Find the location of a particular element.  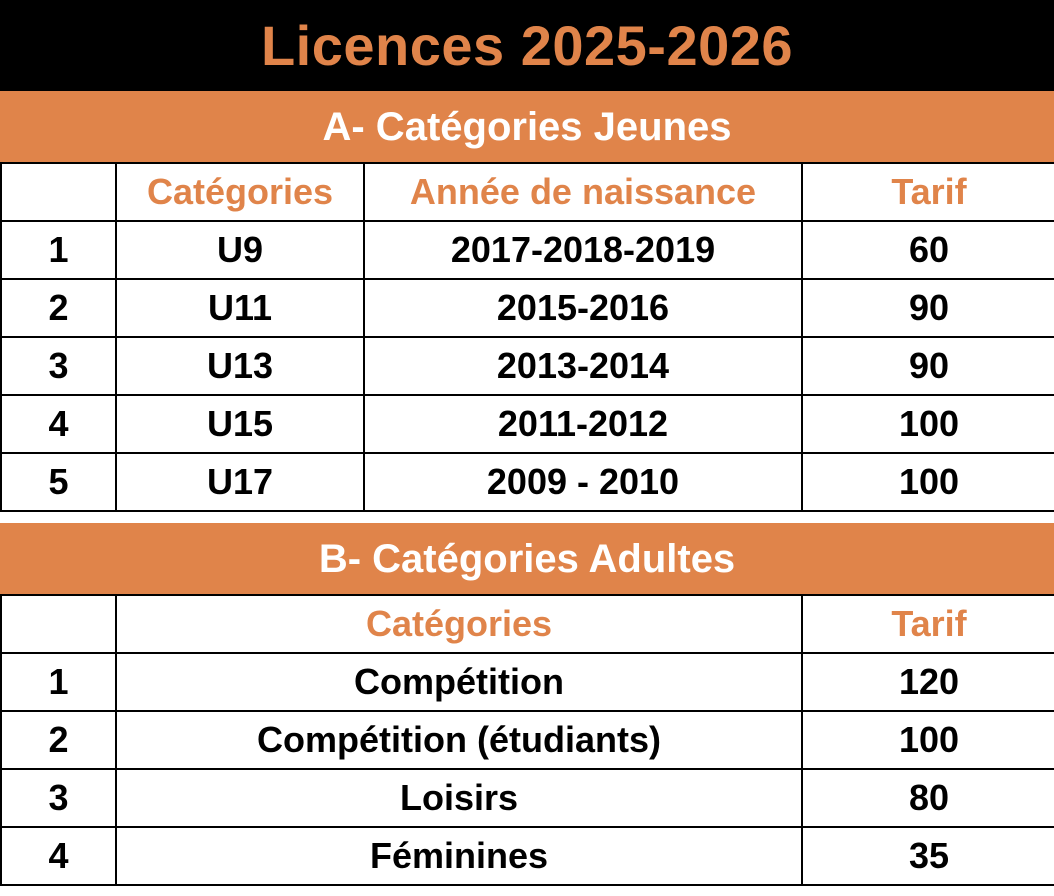

page-title: Licences 2025-2026 is located at coordinates (527, 45).